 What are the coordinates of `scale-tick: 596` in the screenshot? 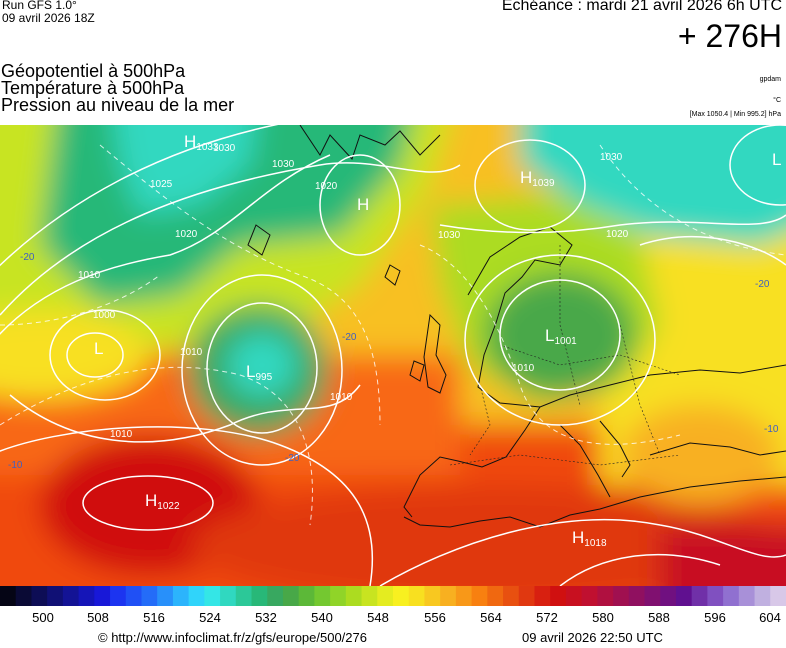 It's located at (715, 617).